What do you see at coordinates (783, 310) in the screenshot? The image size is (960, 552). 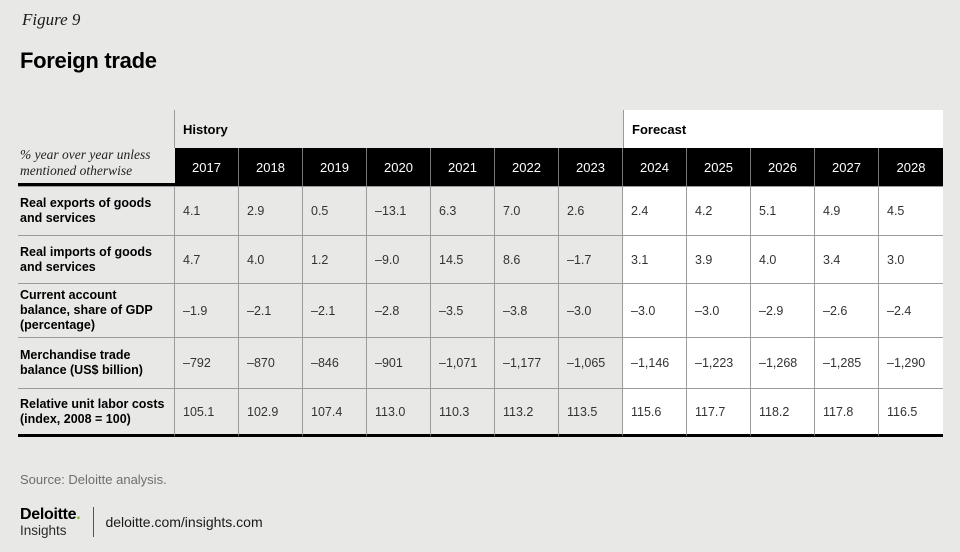 I see `value-cell-2026: –2.9` at bounding box center [783, 310].